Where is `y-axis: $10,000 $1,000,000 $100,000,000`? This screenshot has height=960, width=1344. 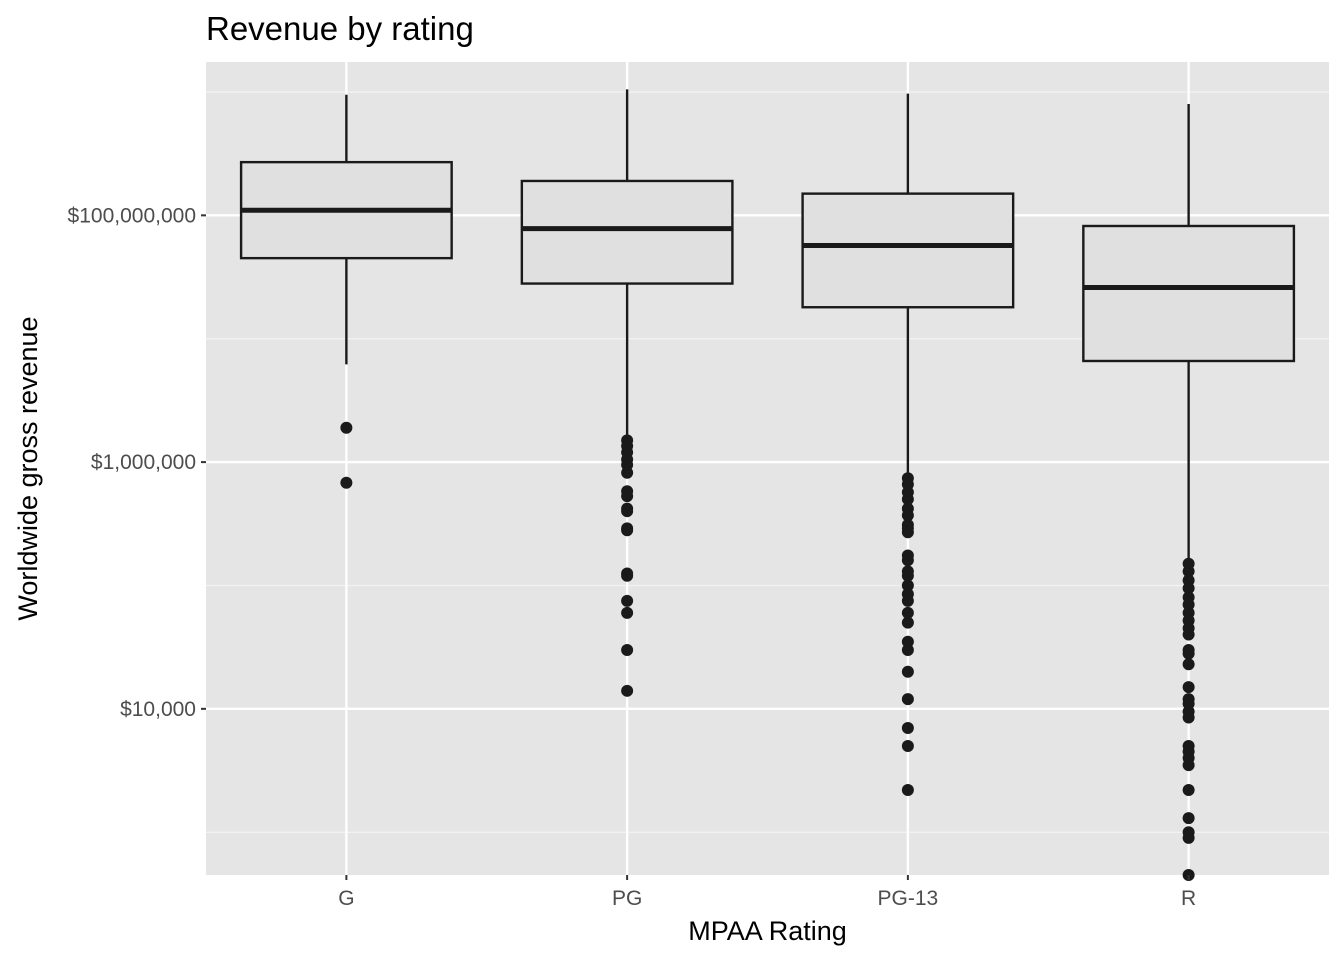
y-axis: $10,000 $1,000,000 $100,000,000 is located at coordinates (137, 462).